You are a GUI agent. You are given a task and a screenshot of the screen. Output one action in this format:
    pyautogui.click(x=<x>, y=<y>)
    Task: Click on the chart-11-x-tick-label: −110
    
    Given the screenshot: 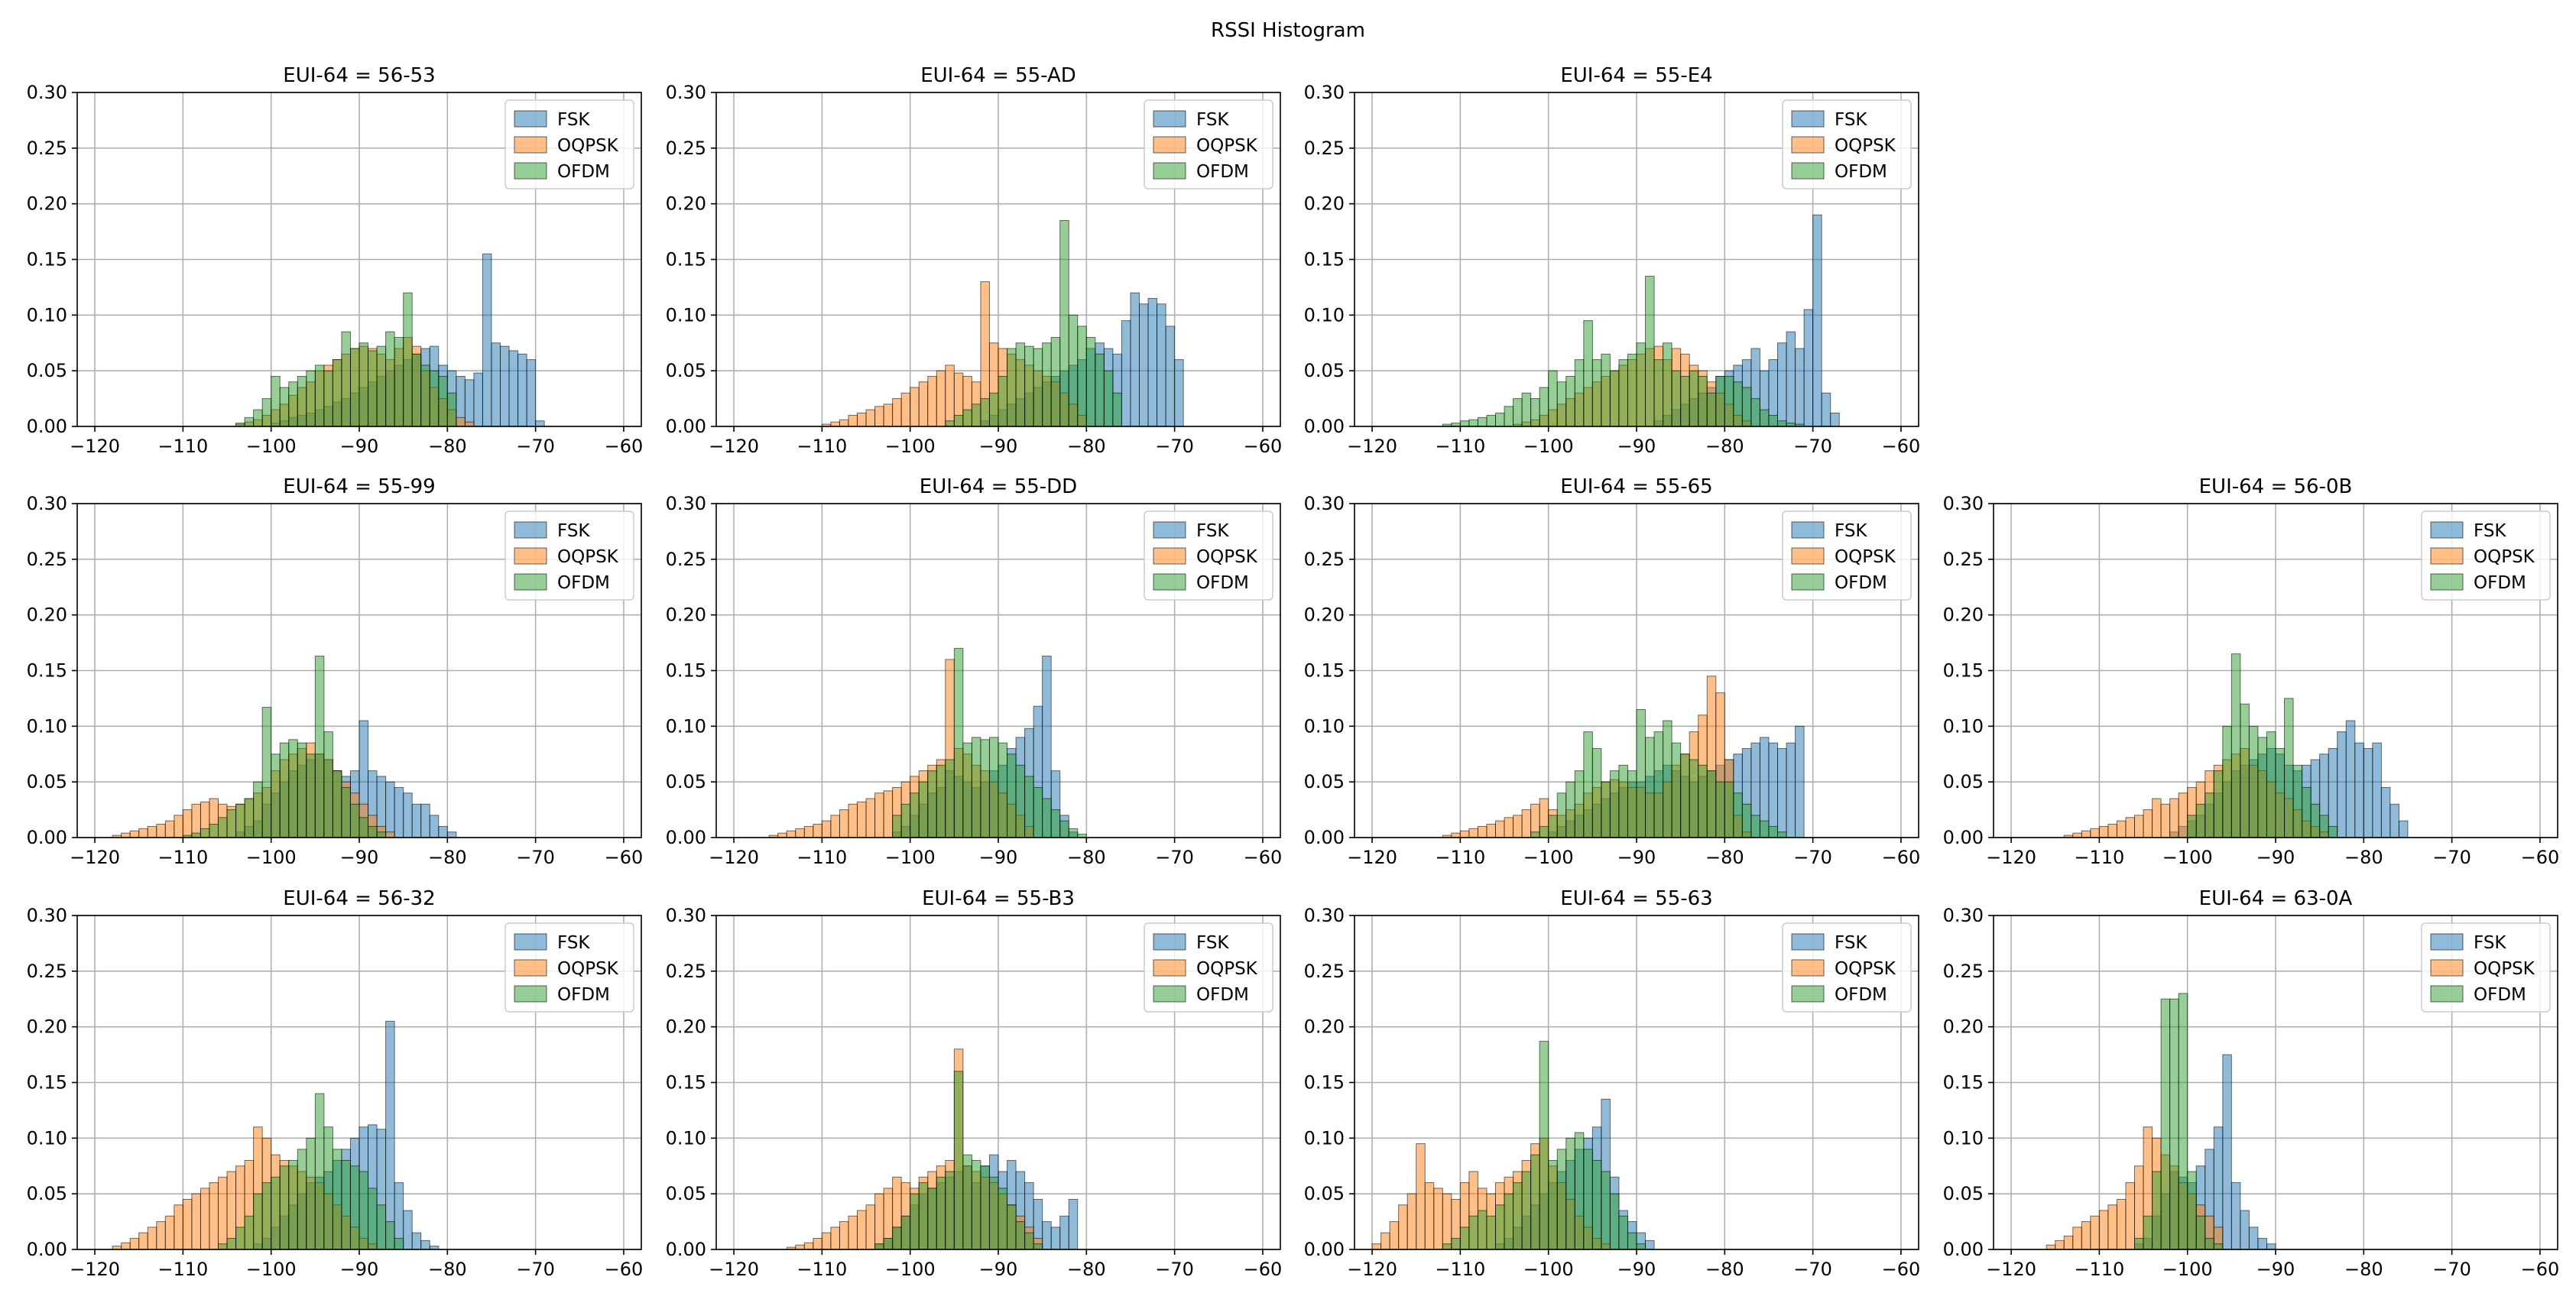 What is the action you would take?
    pyautogui.click(x=2099, y=1269)
    